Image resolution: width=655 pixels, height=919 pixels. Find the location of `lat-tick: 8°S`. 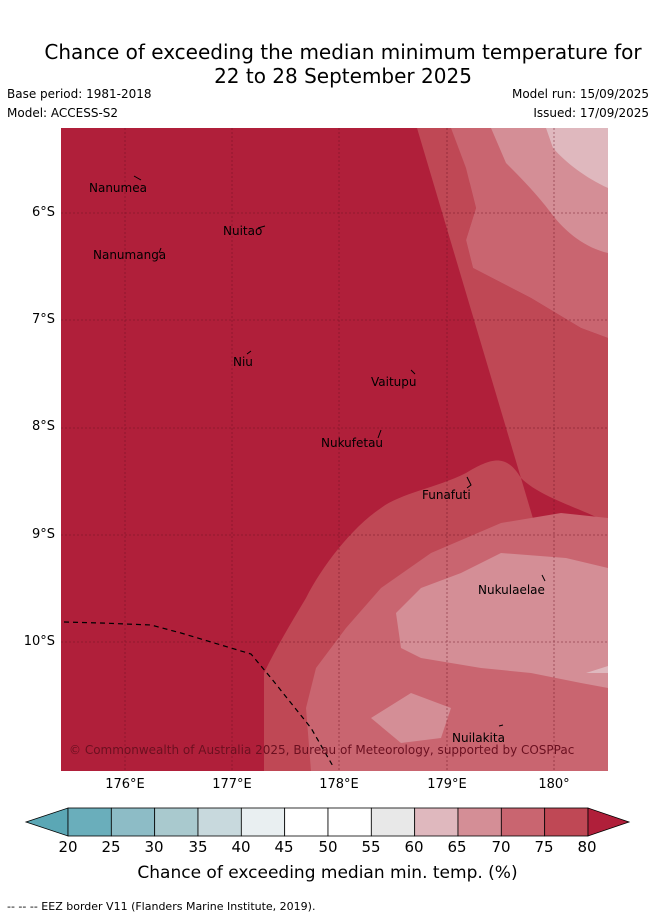

lat-tick: 8°S is located at coordinates (43, 426).